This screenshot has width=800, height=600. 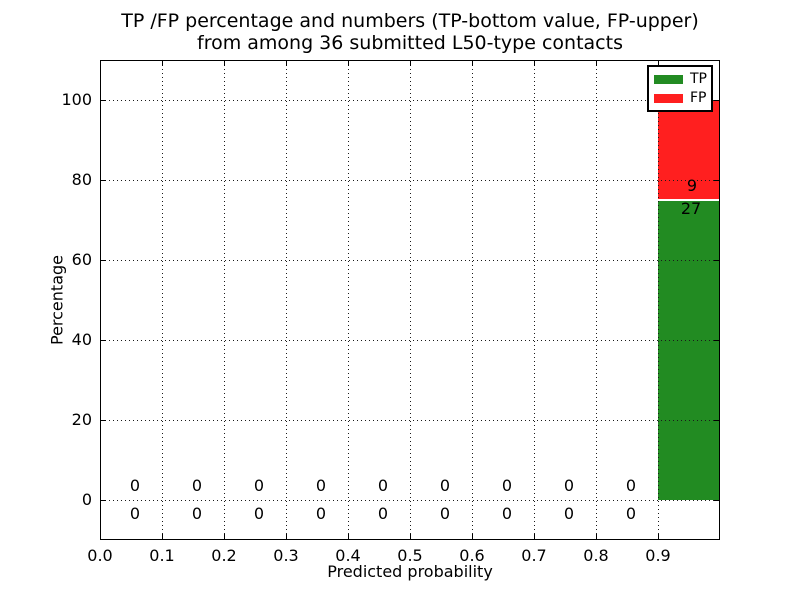 What do you see at coordinates (698, 98) in the screenshot?
I see `legend-label-fp: FP` at bounding box center [698, 98].